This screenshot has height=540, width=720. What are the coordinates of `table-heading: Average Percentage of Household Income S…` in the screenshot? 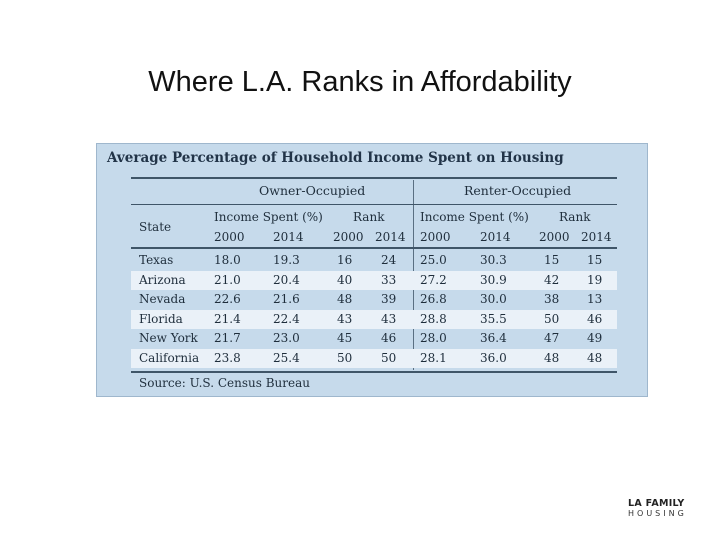 It's located at (335, 158).